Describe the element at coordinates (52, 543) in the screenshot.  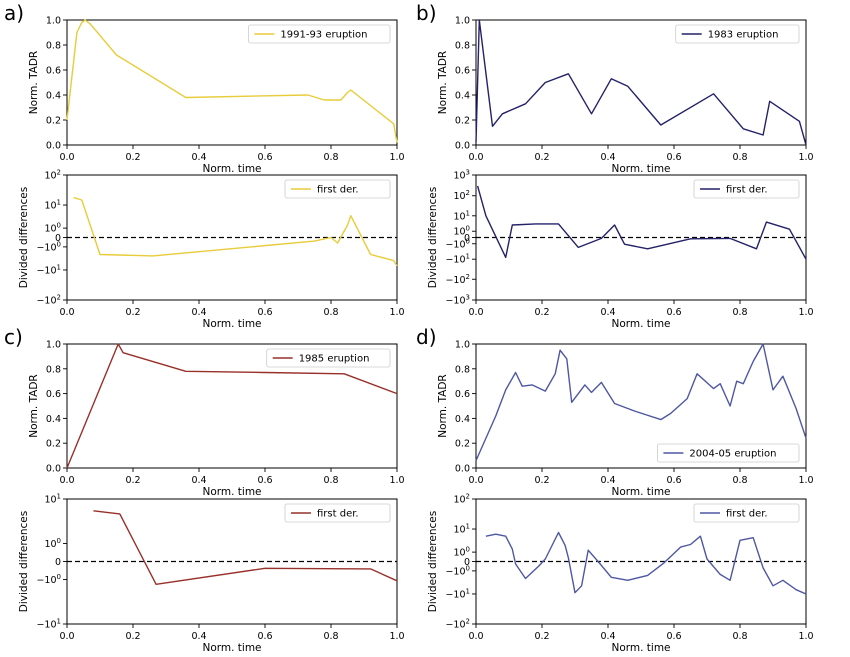
I see `y-tick-label: 10⁰` at that location.